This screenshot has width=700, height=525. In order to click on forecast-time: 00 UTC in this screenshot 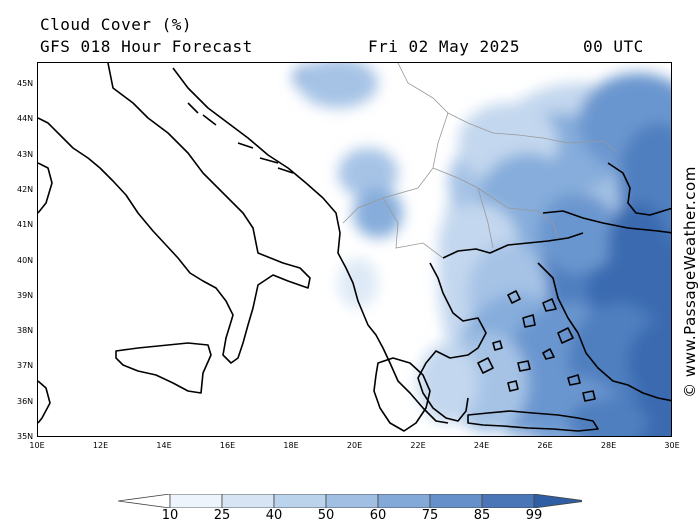, I will do `click(613, 46)`.